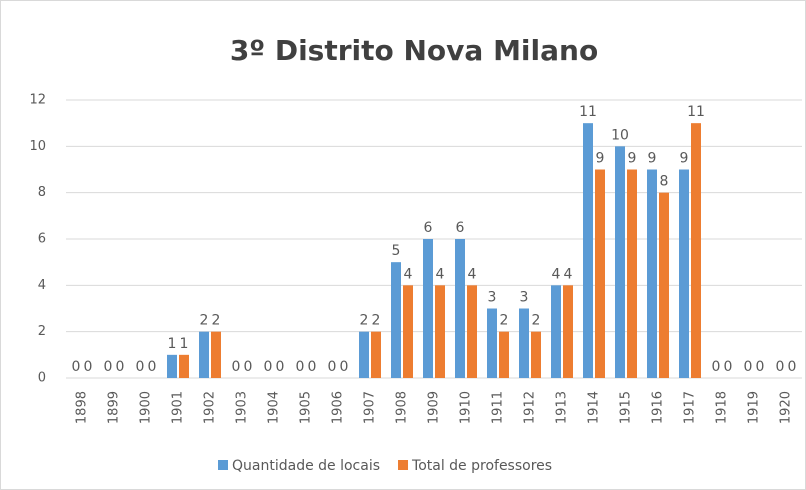  What do you see at coordinates (370, 407) in the screenshot?
I see `x-tick-label: 1907` at bounding box center [370, 407].